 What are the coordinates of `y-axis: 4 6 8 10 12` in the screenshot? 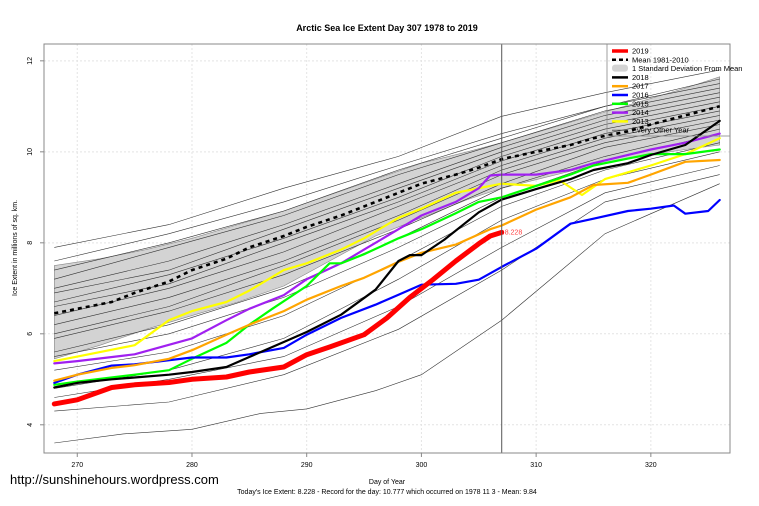 It's located at (35, 242).